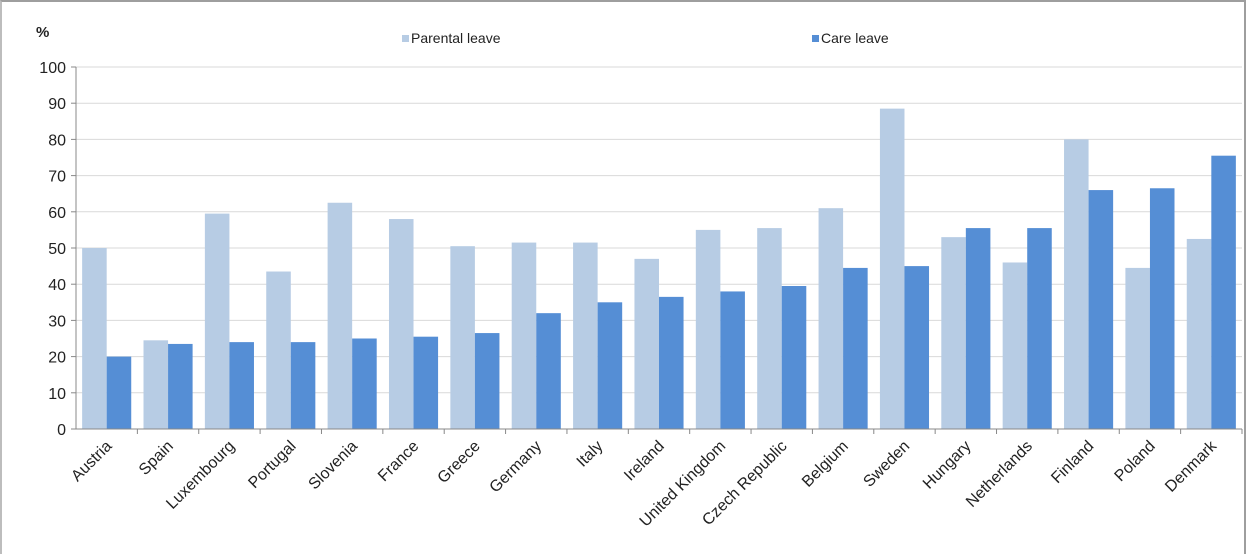 The width and height of the screenshot is (1246, 556). I want to click on y-axis-unit-label: %, so click(42, 32).